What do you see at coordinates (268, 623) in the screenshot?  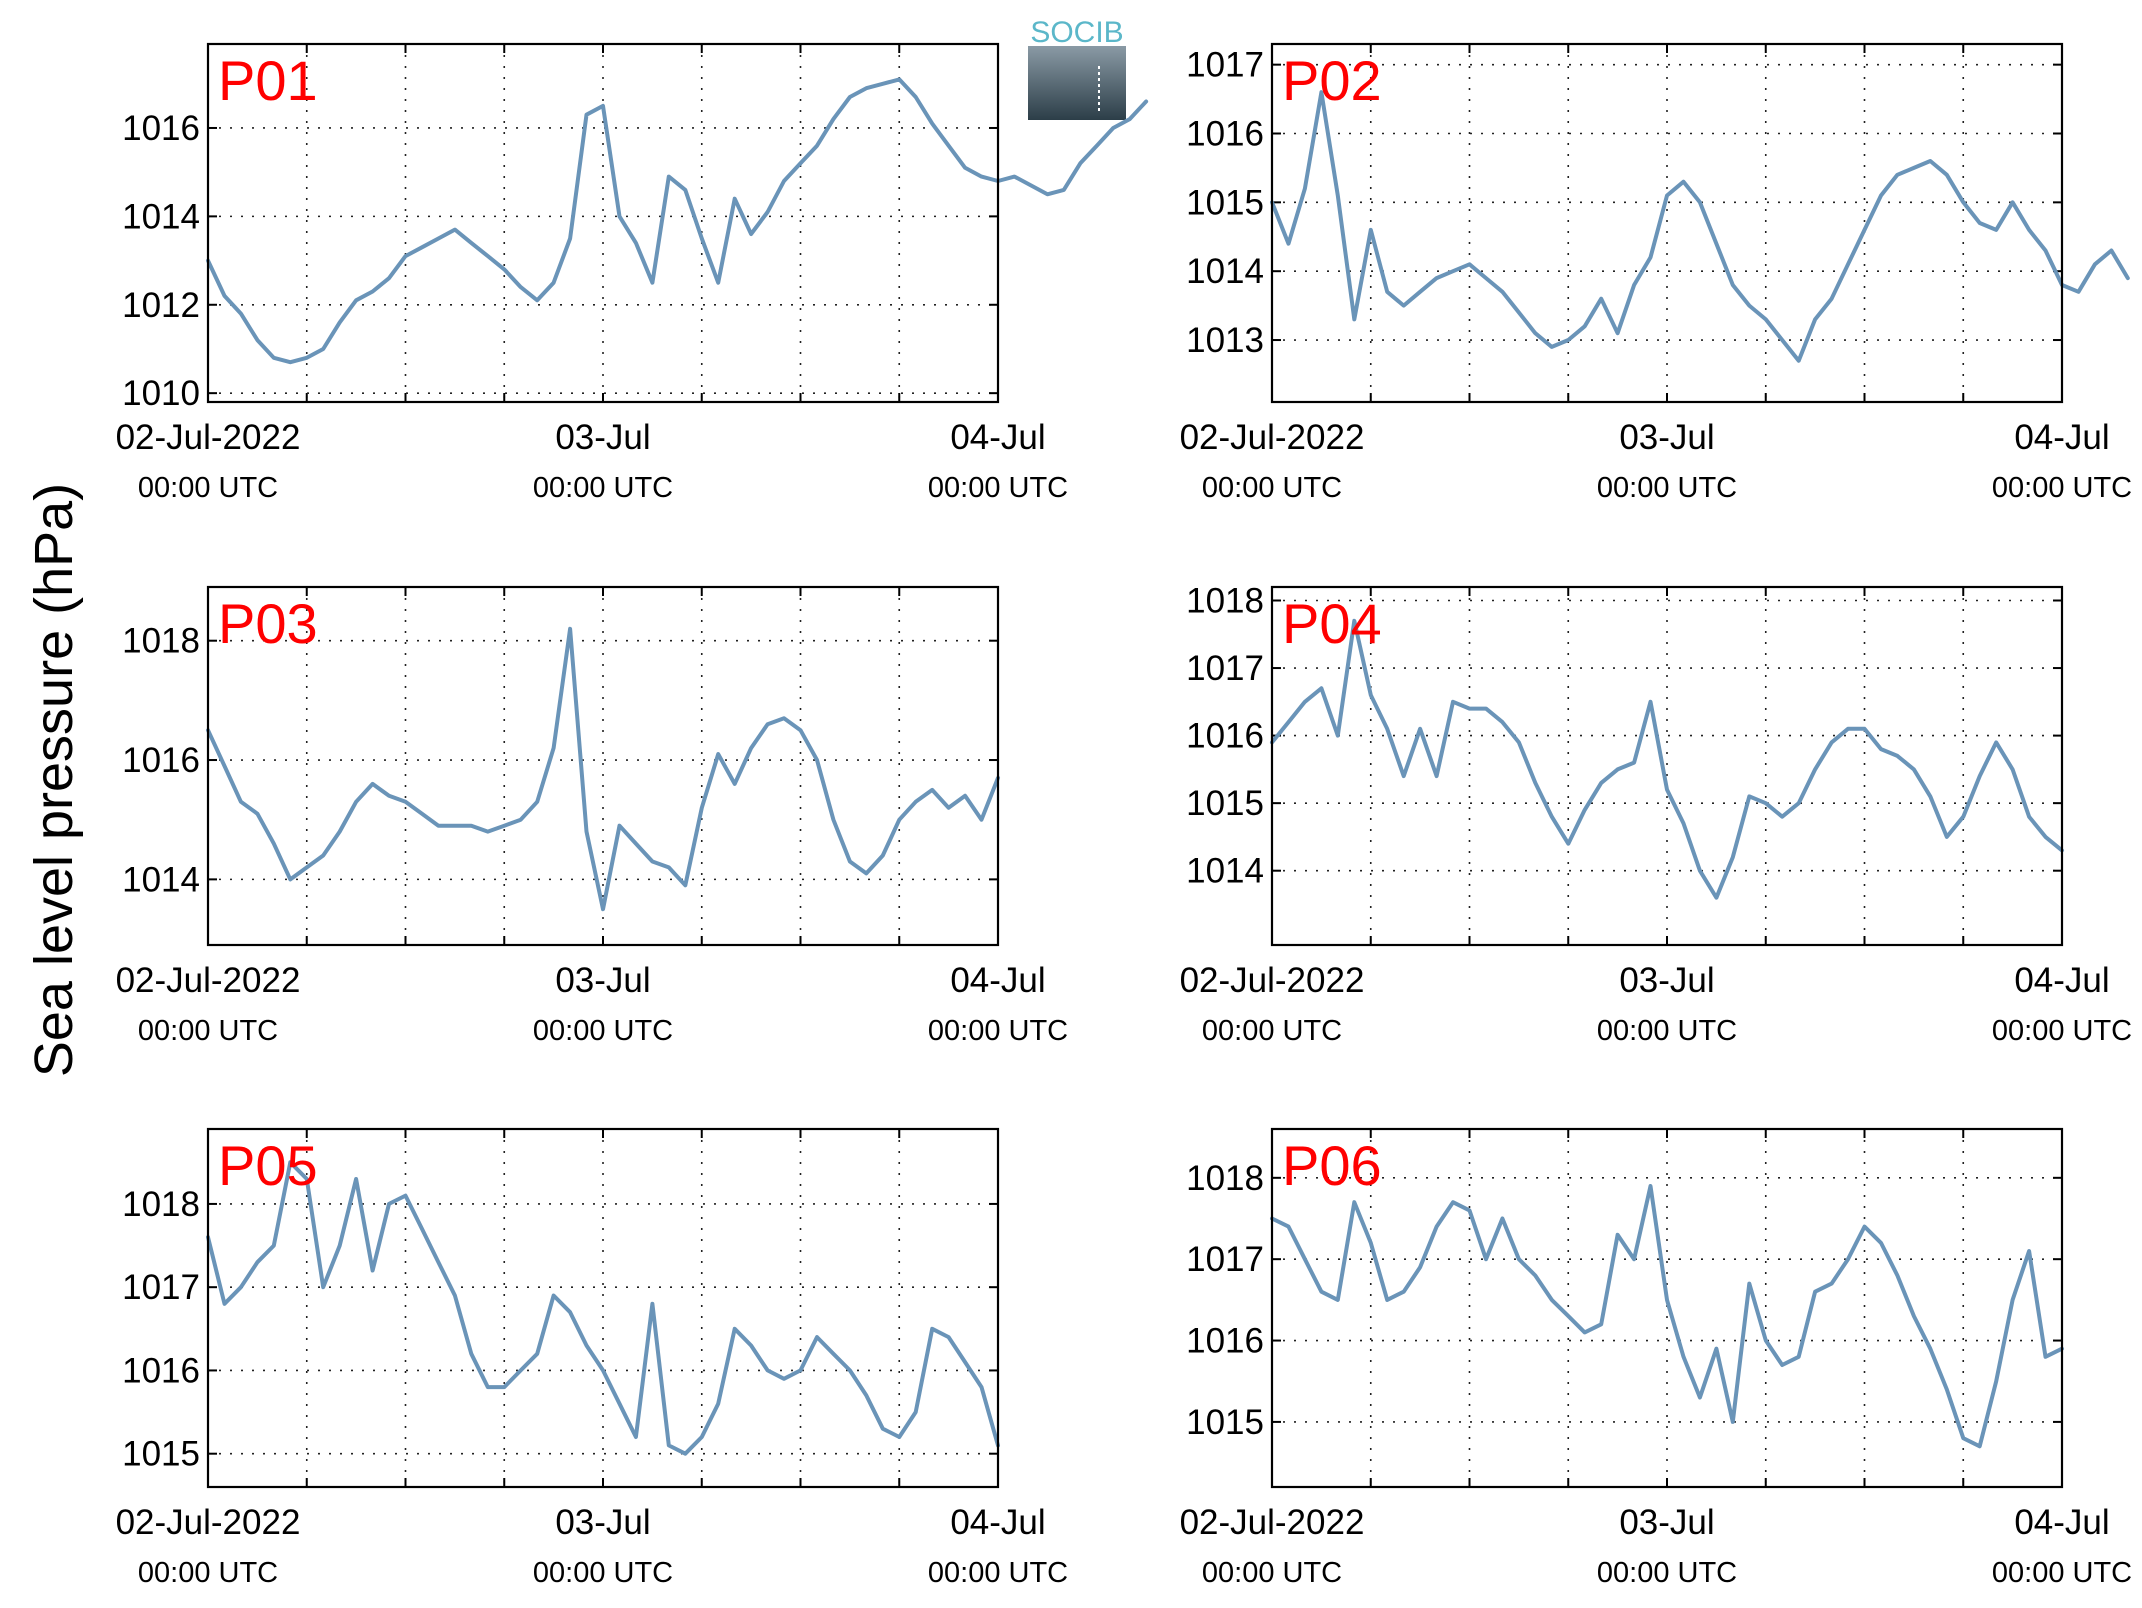 I see `panel-label: P03` at bounding box center [268, 623].